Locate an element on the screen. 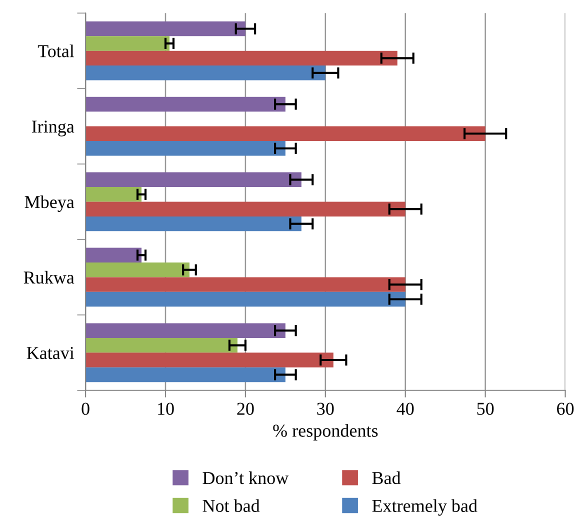 The height and width of the screenshot is (524, 578). legend-label: Extremely bad is located at coordinates (425, 507).